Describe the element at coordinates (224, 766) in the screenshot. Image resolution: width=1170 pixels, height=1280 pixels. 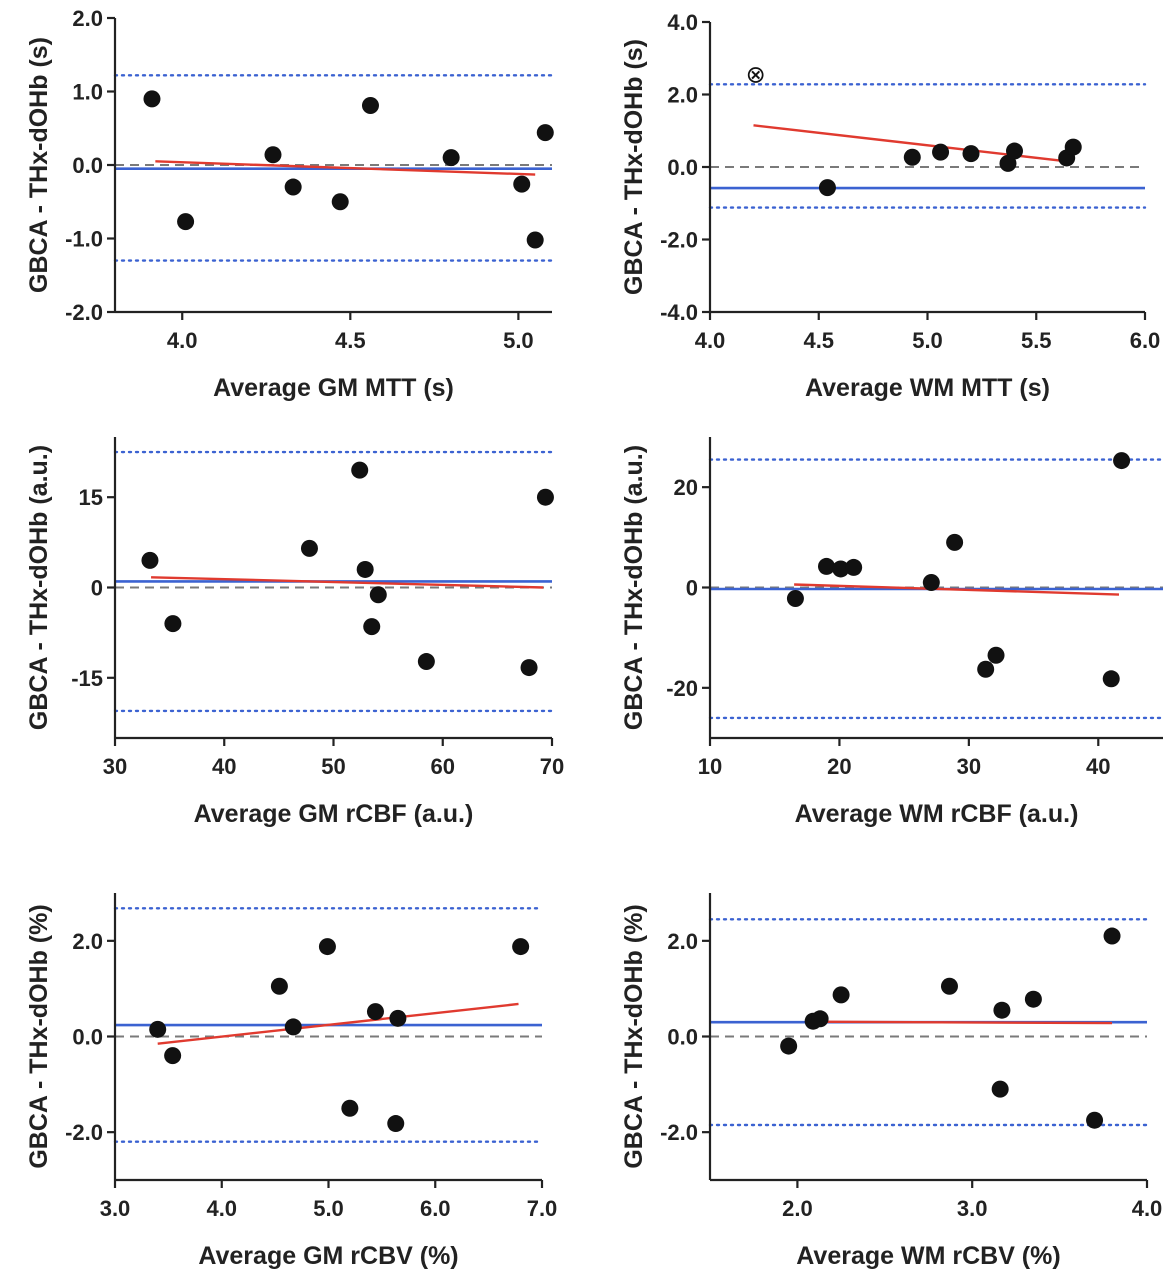
I see `x-tick-label: 40` at that location.